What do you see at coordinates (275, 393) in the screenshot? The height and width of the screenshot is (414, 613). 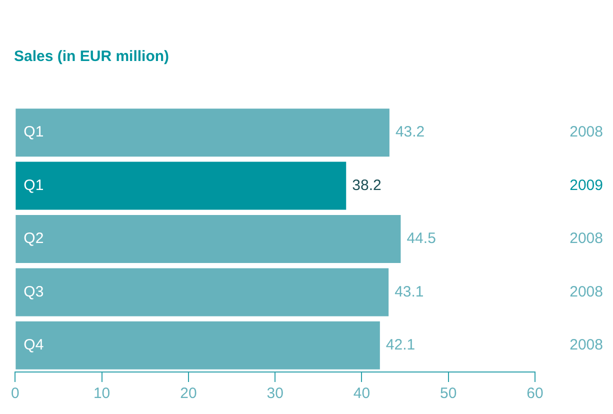 I see `x-tick-label: 30` at bounding box center [275, 393].